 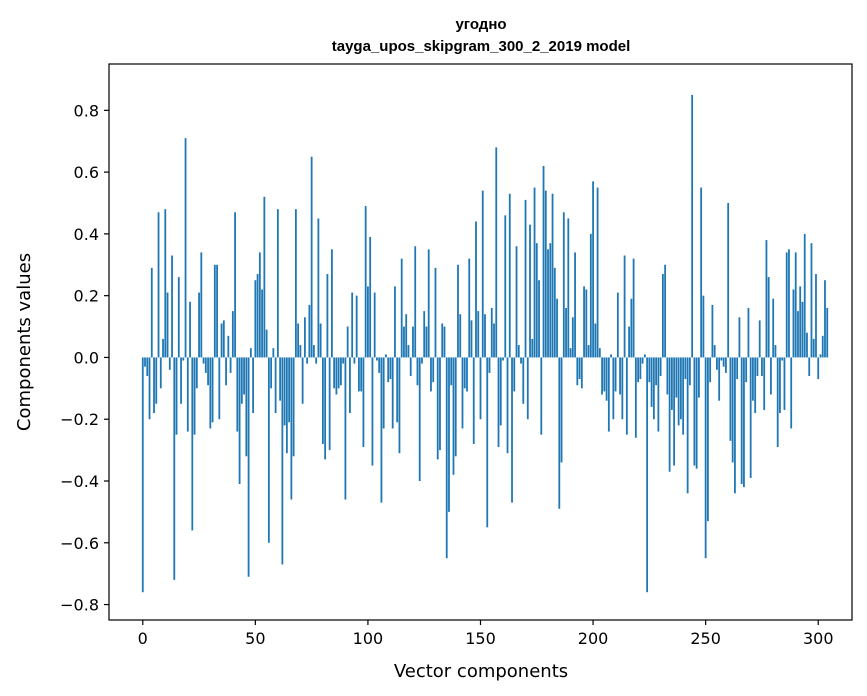 What do you see at coordinates (593, 638) in the screenshot?
I see `x-tick-label-200: 200` at bounding box center [593, 638].